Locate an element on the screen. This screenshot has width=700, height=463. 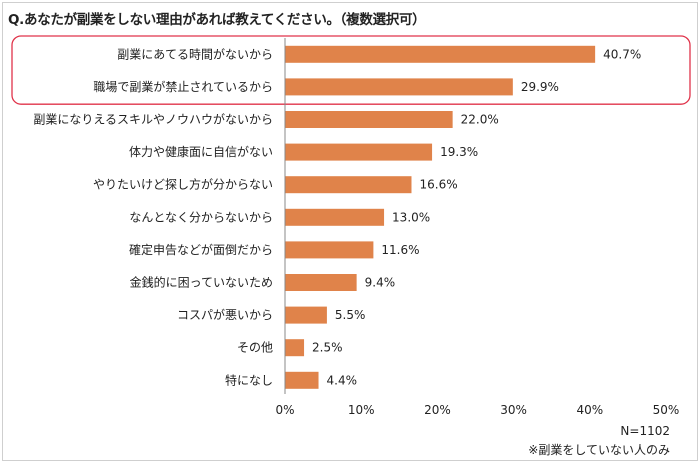
category-label: 副業になりえるスキルやノウハウがないから is located at coordinates (153, 119).